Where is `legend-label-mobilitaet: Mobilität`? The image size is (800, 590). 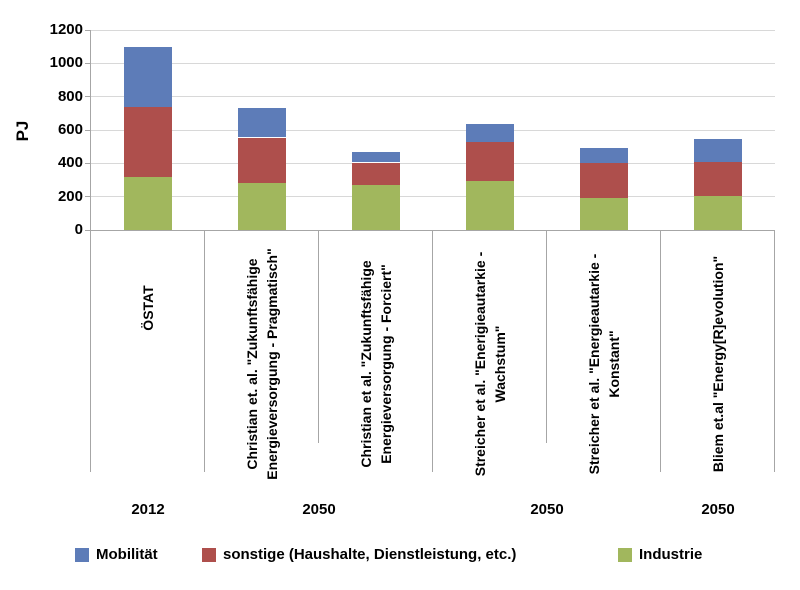 legend-label-mobilitaet: Mobilität is located at coordinates (127, 554).